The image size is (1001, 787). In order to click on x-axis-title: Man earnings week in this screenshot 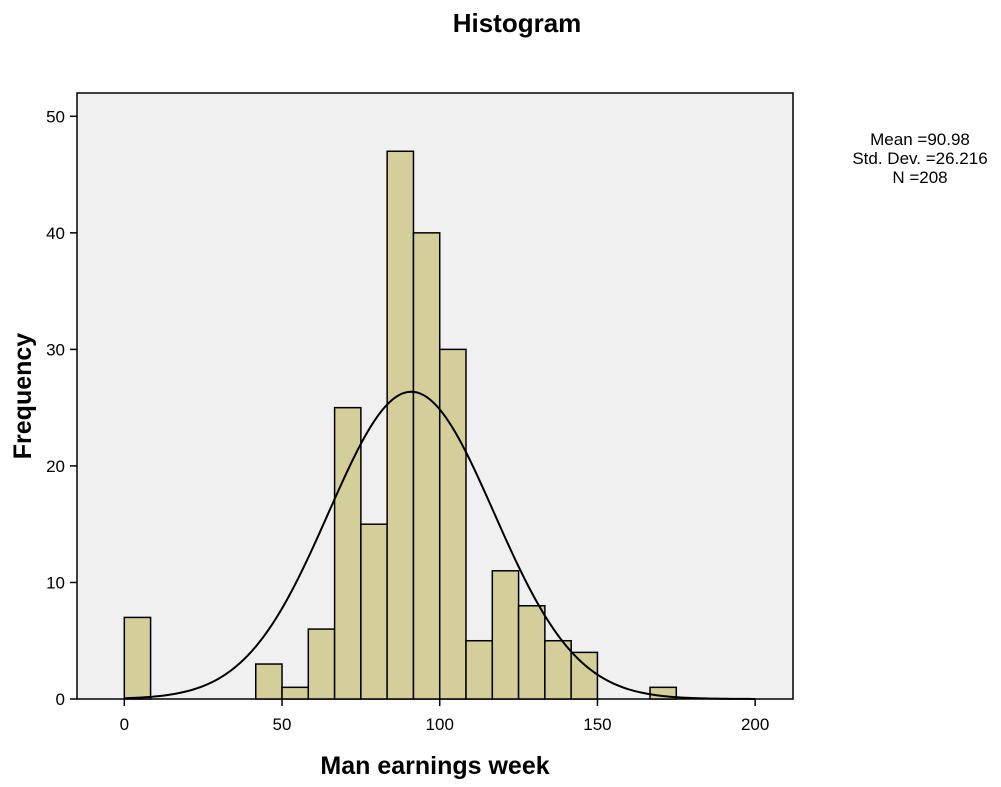, I will do `click(434, 766)`.